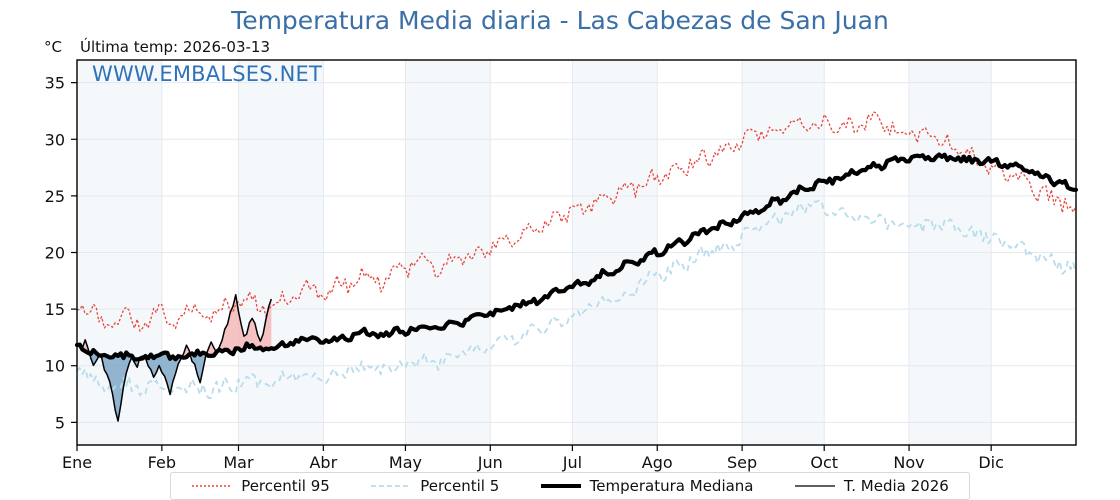 The width and height of the screenshot is (1120, 500). Describe the element at coordinates (55, 253) in the screenshot. I see `svg-text: 20` at that location.